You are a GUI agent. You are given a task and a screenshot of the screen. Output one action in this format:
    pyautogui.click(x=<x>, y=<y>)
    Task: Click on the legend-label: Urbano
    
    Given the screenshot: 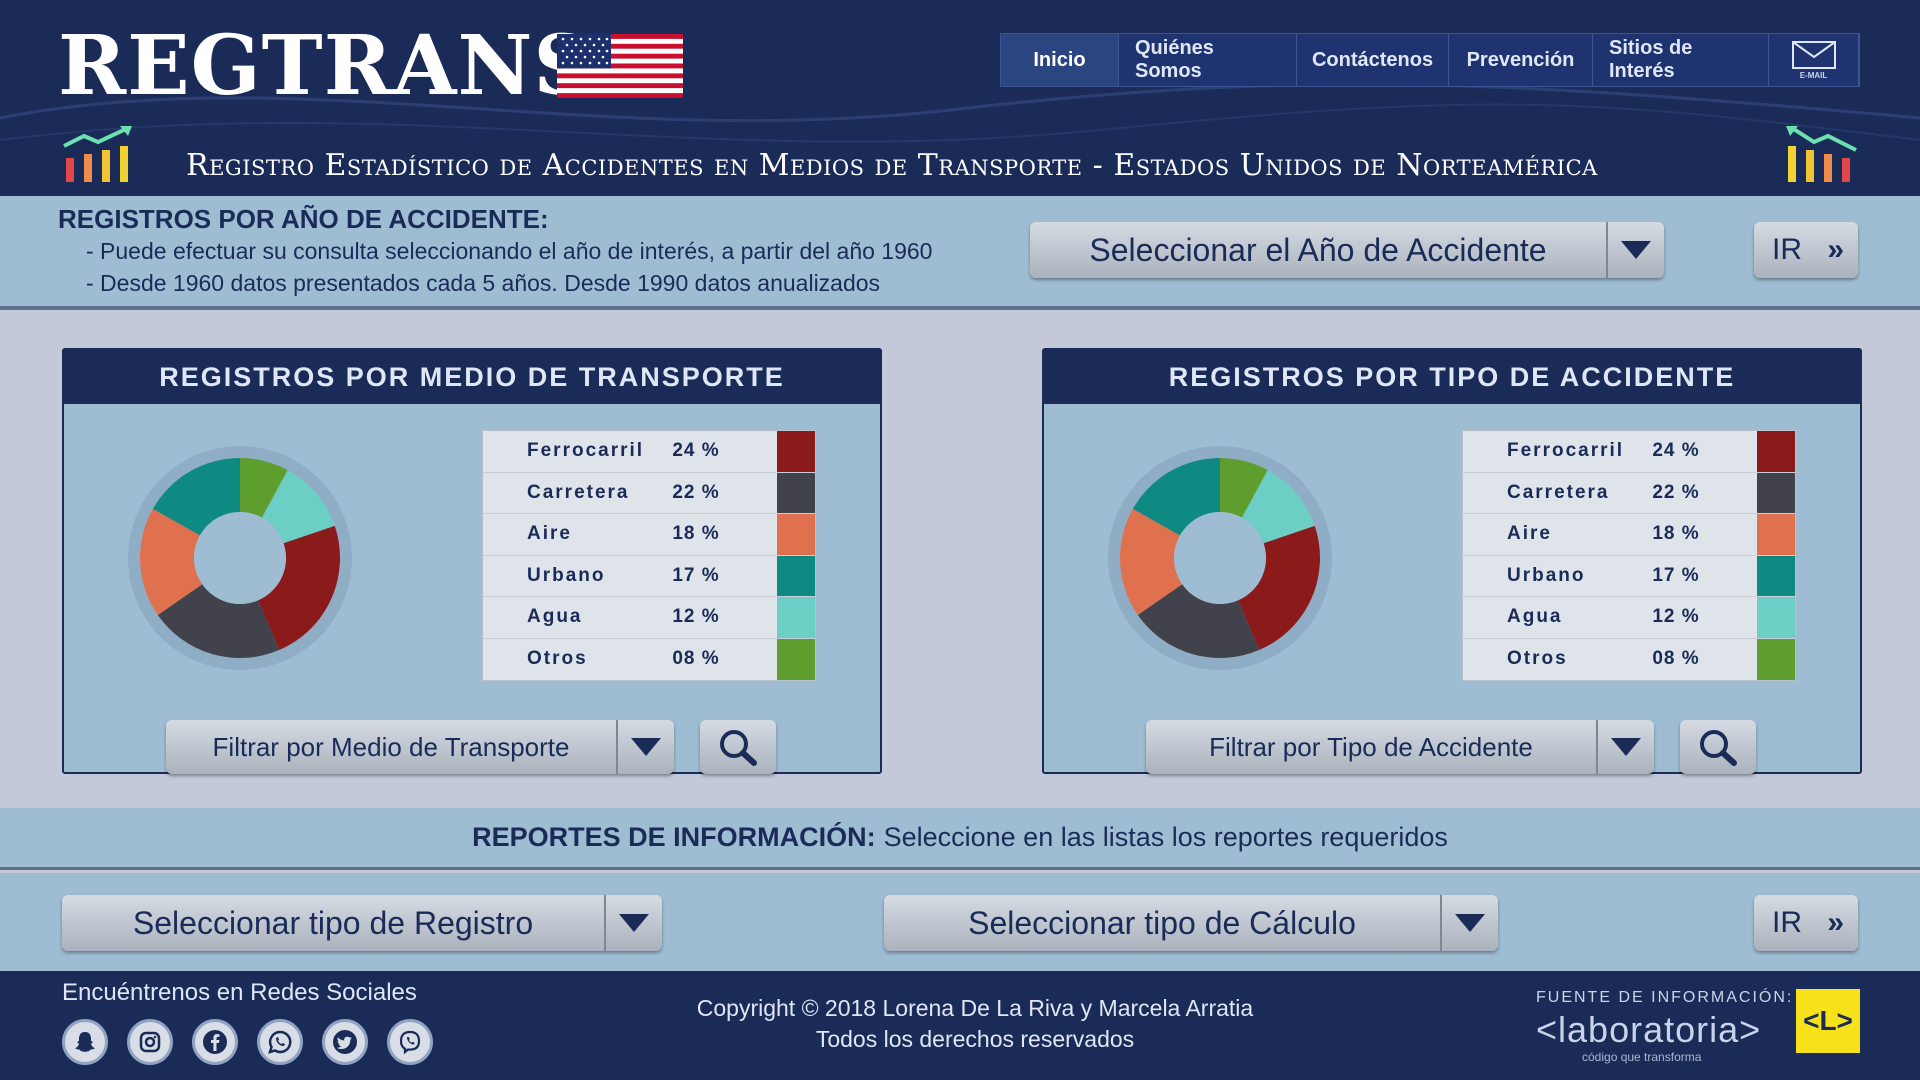 What is the action you would take?
    pyautogui.click(x=566, y=576)
    